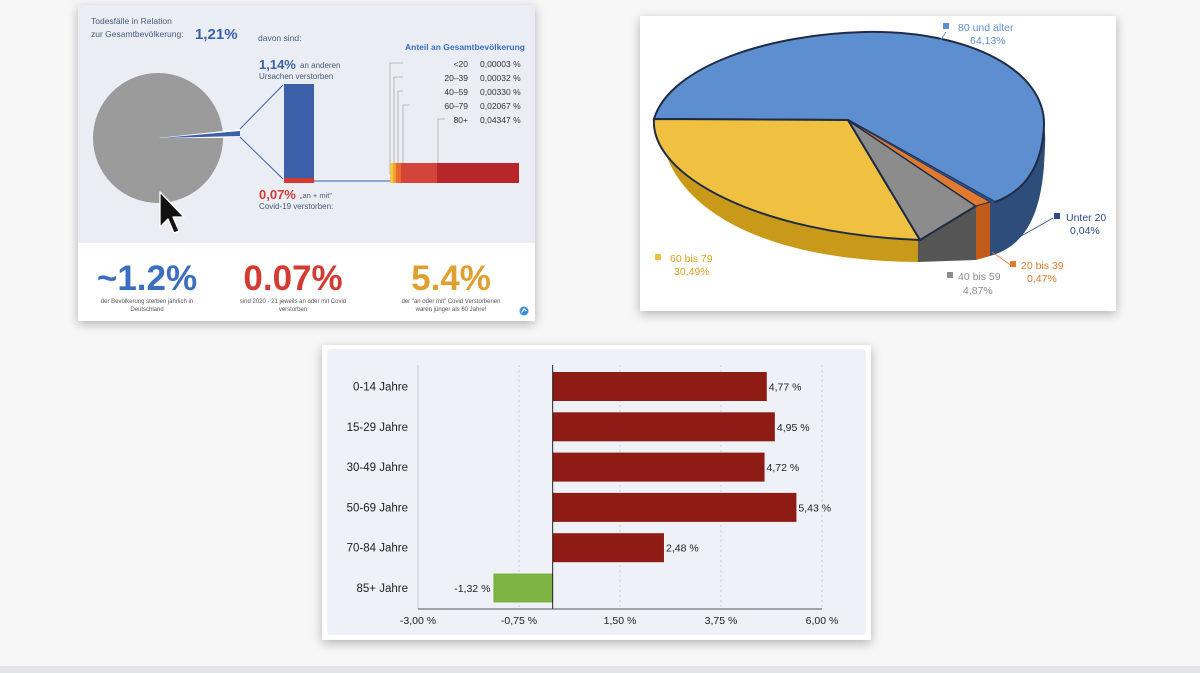 Image resolution: width=1200 pixels, height=673 pixels. I want to click on age-value: 0,00032 %, so click(500, 78).